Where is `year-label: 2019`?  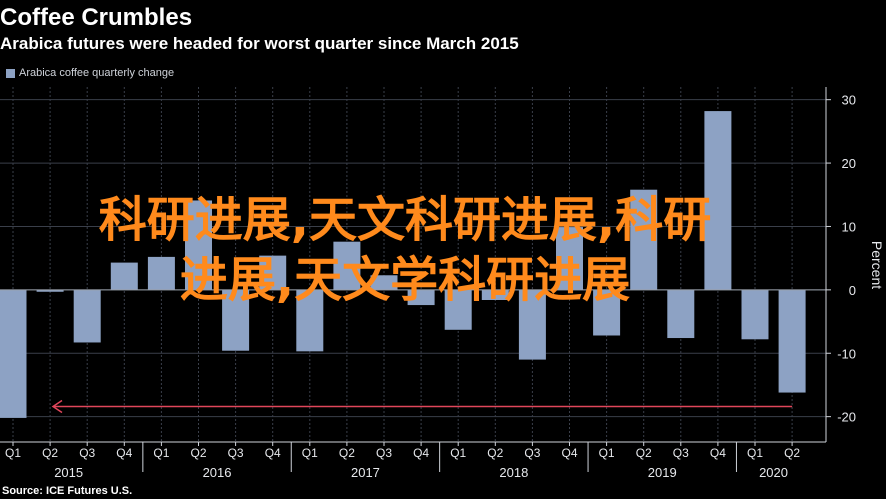 year-label: 2019 is located at coordinates (662, 472).